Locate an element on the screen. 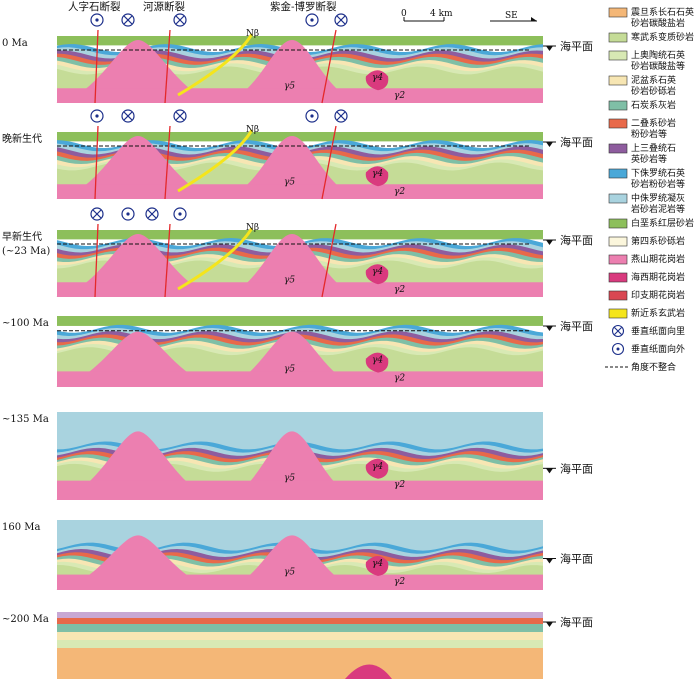 The height and width of the screenshot is (679, 700). legend-label: 二叠系砂岩 is located at coordinates (653, 123).